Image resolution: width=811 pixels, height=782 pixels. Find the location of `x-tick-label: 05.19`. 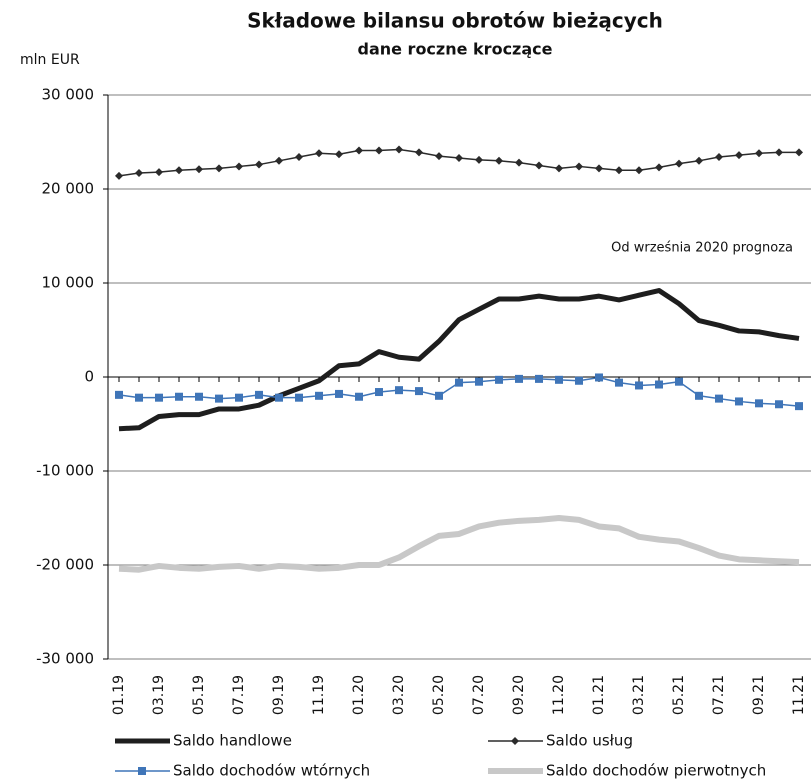

x-tick-label: 05.19 is located at coordinates (199, 695).